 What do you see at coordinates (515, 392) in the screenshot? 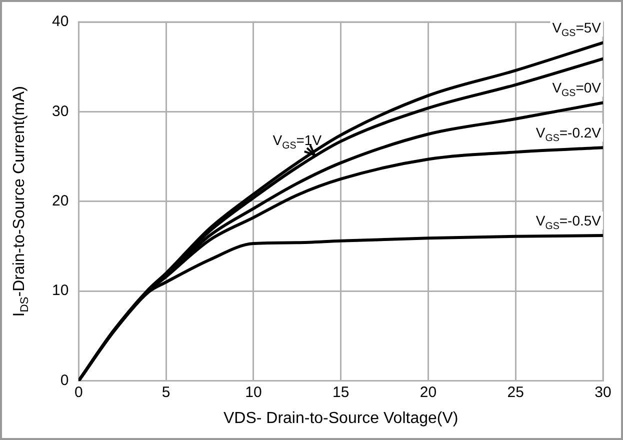
I see `x-tick-label: 25` at bounding box center [515, 392].